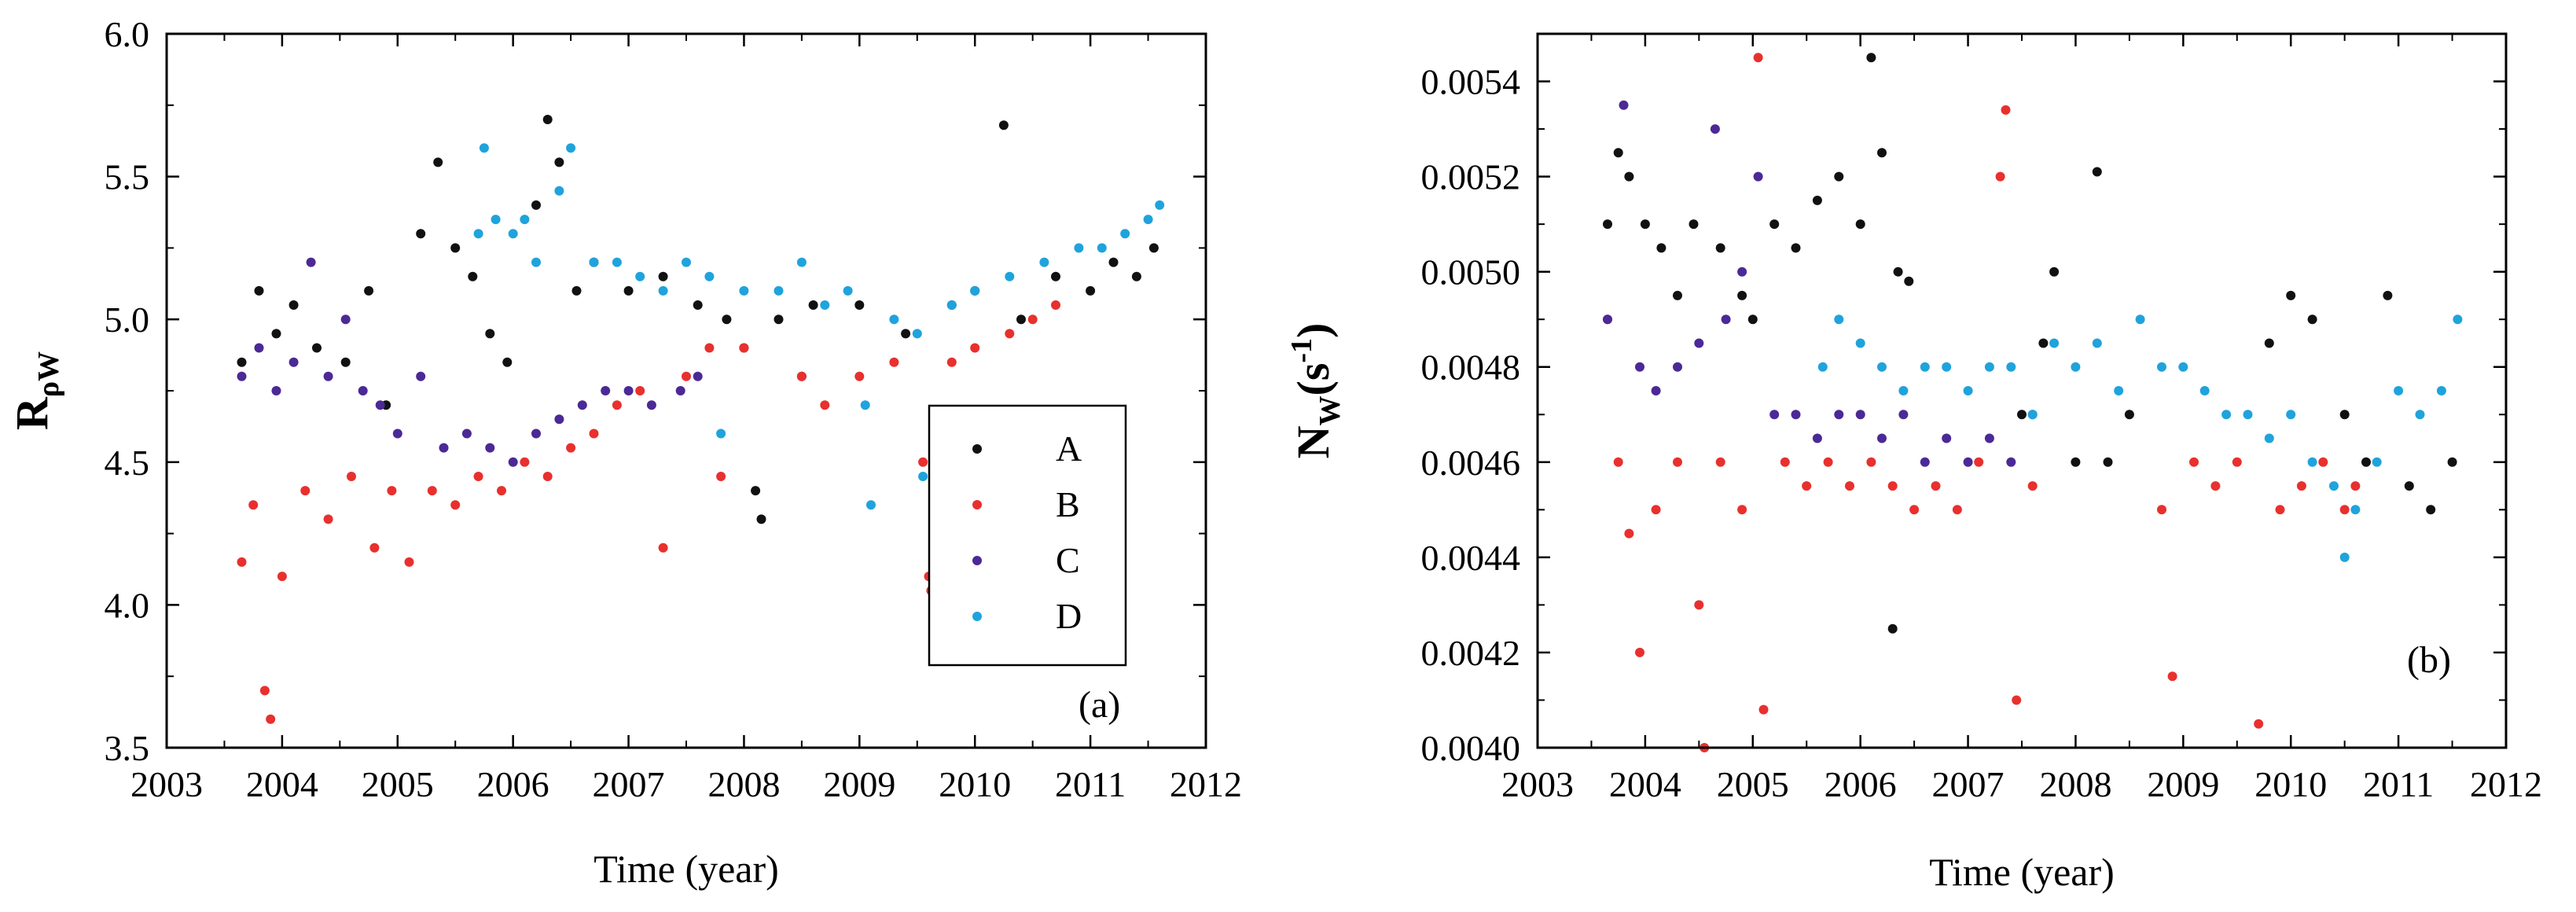 This screenshot has height=912, width=2576. What do you see at coordinates (1301, 350) in the screenshot?
I see `panel-b-ylabel-sup: -1` at bounding box center [1301, 350].